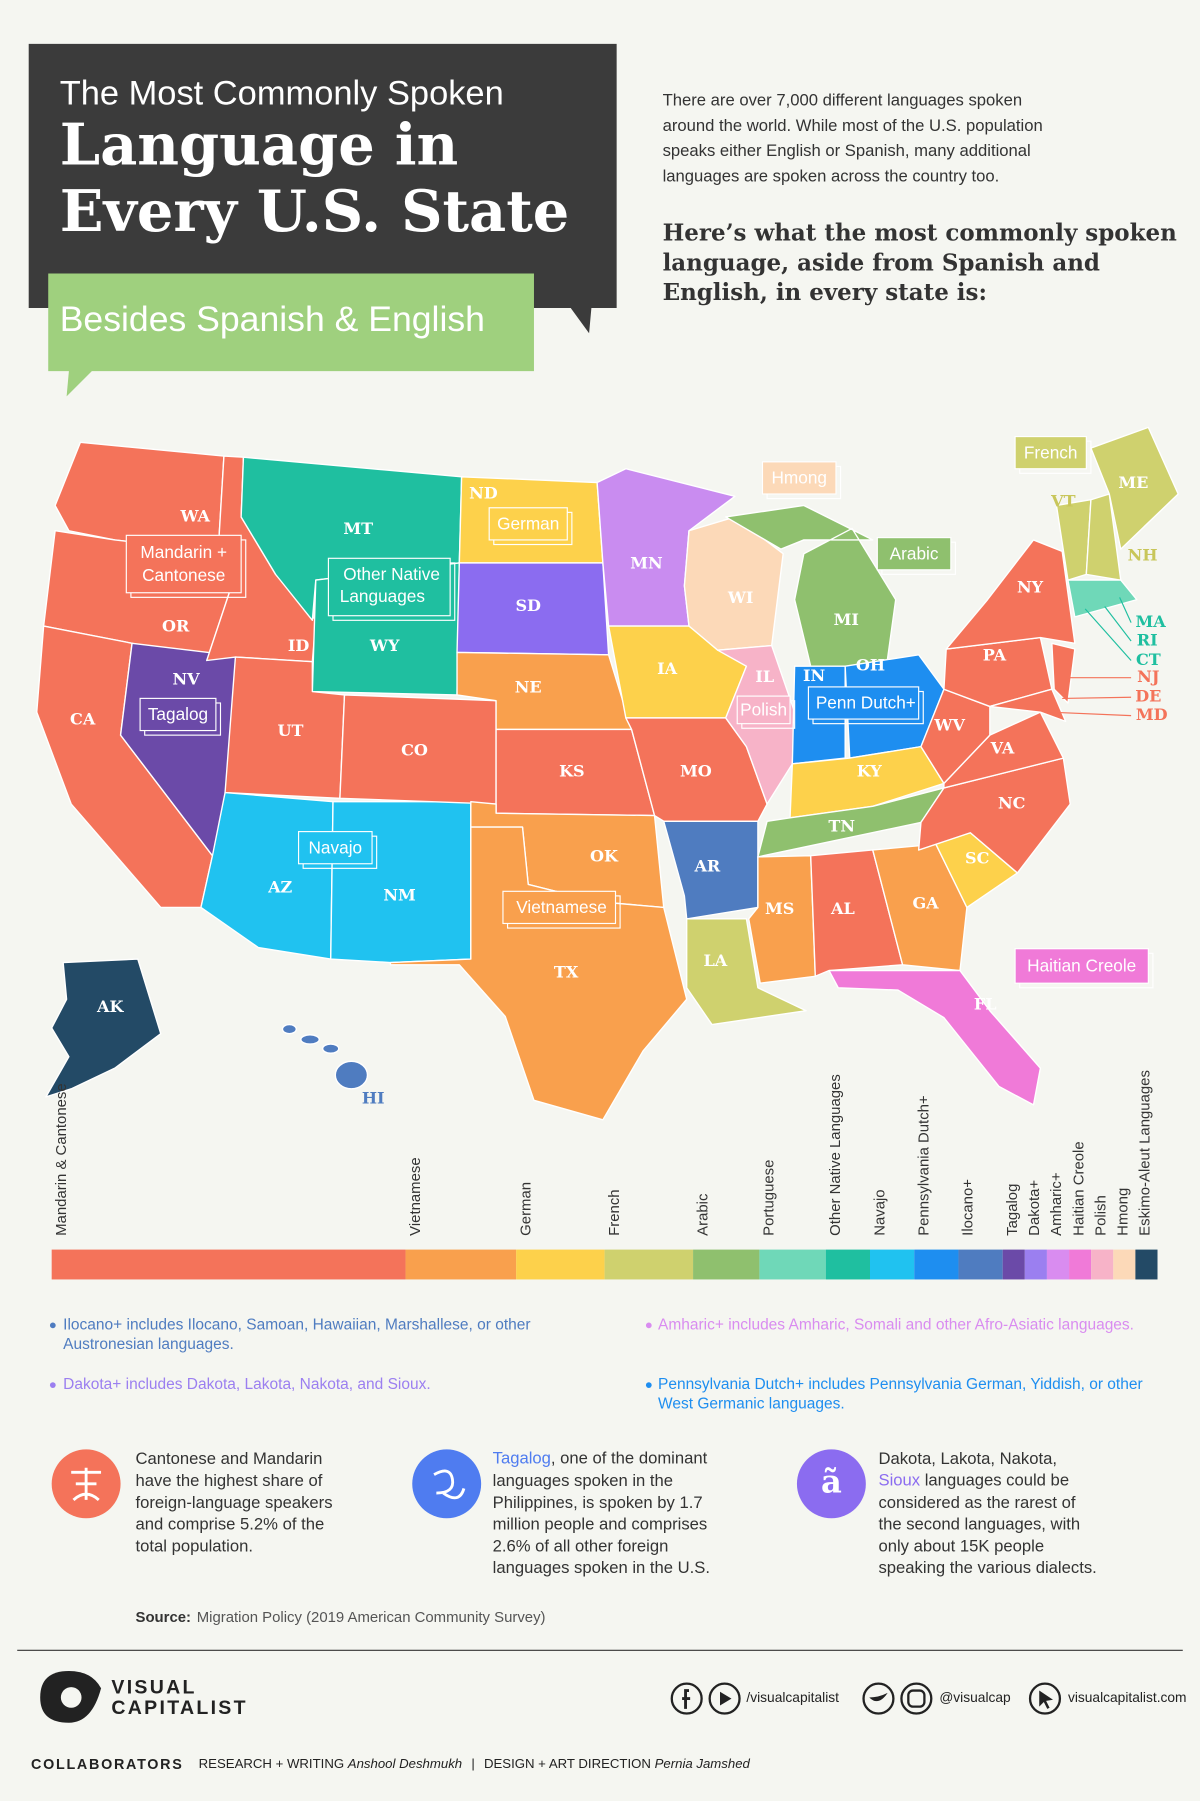  Describe the element at coordinates (528, 687) in the screenshot. I see `state-label: NE` at that location.